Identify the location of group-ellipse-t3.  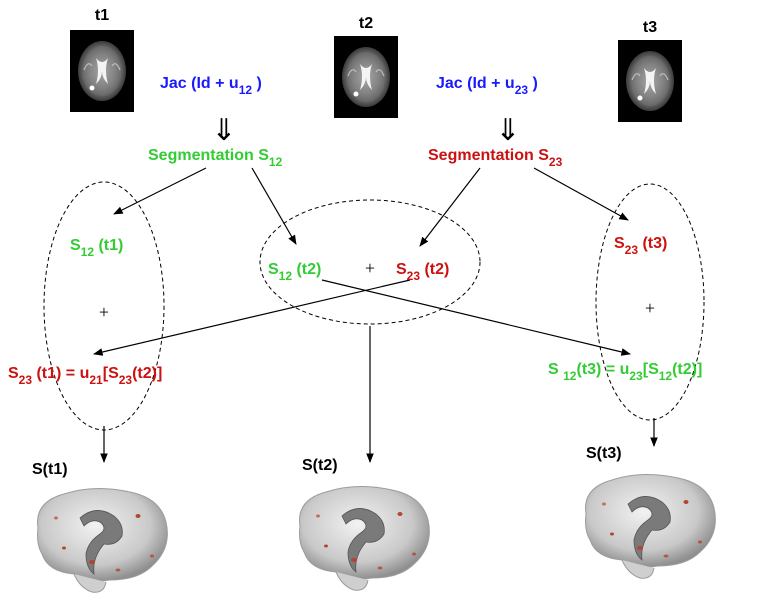
(650, 302).